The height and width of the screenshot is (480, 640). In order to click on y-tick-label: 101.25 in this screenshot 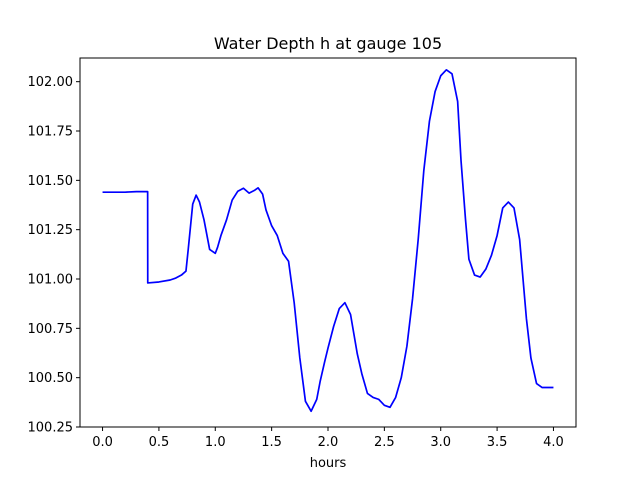, I will do `click(51, 230)`.